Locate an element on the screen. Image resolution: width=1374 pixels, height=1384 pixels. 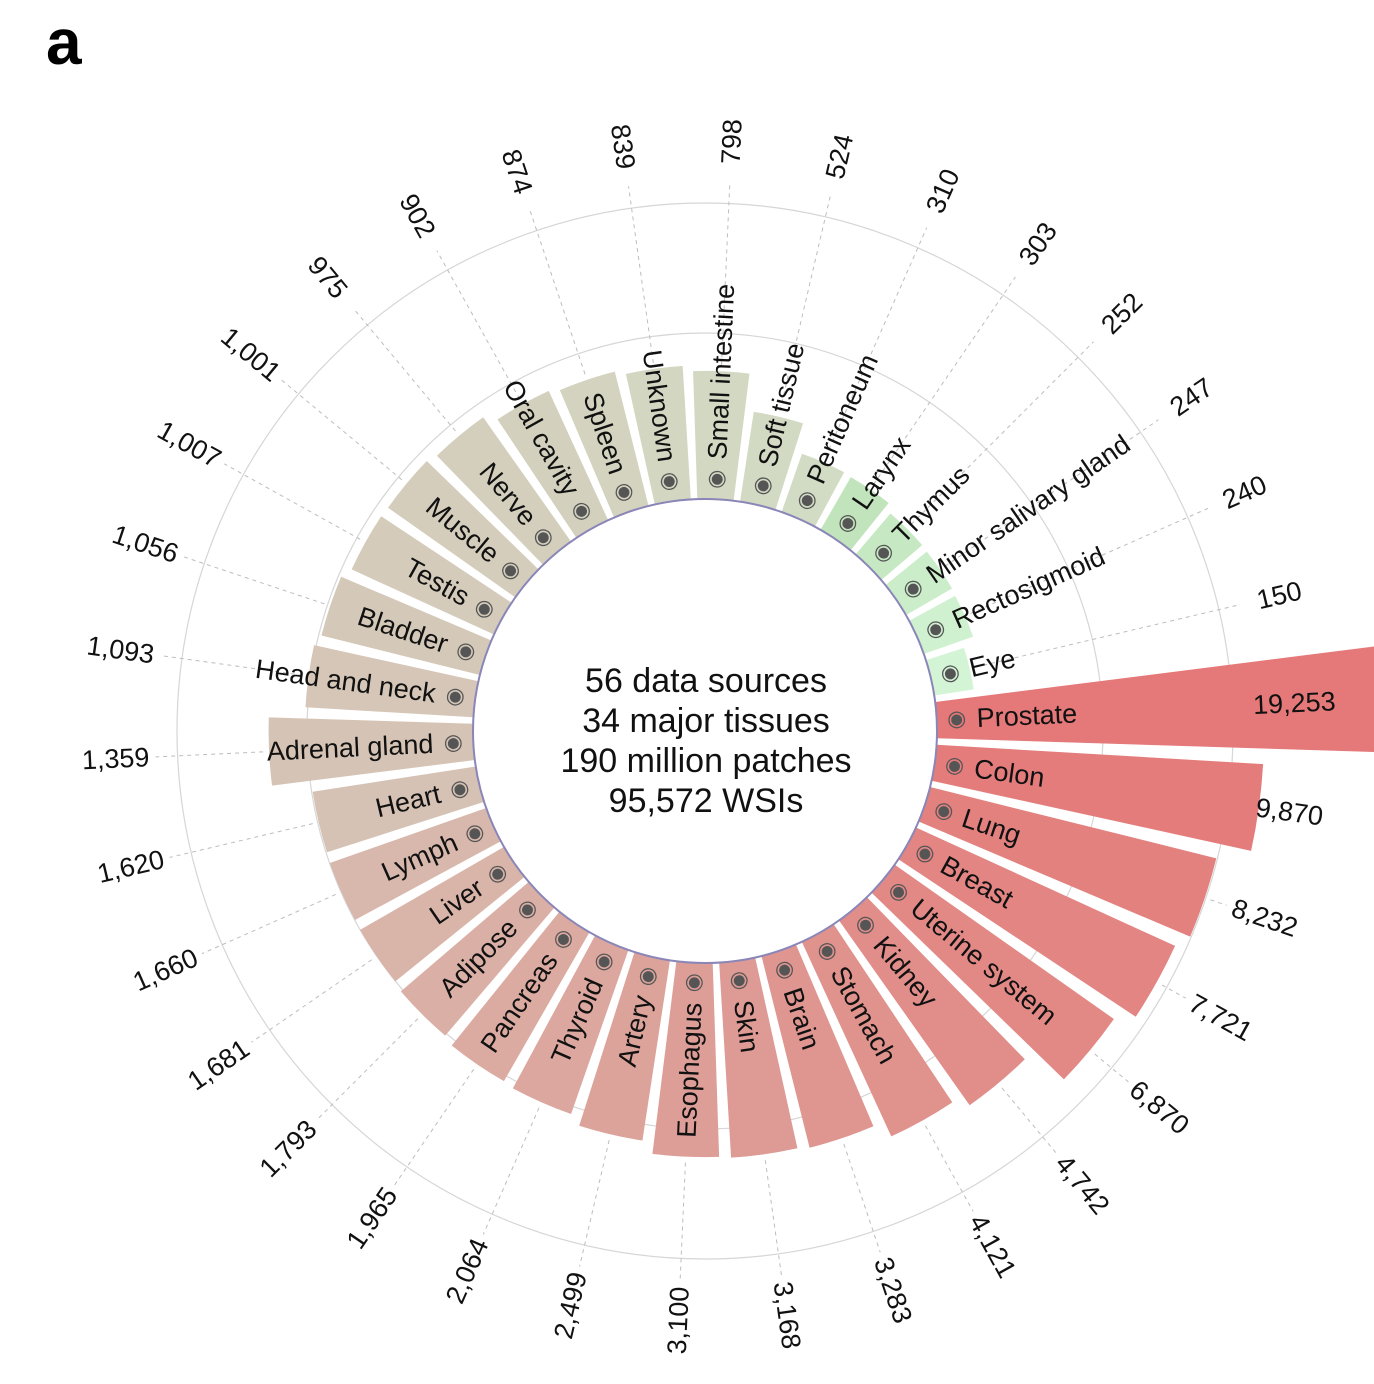
bar-peritoneum is located at coordinates (813, 490).